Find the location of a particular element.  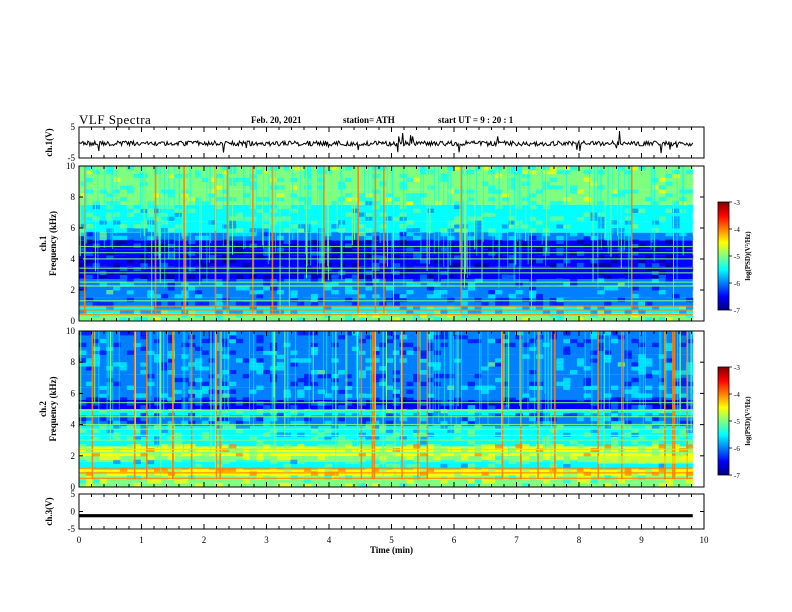

x-tick-label: 10 is located at coordinates (705, 540).